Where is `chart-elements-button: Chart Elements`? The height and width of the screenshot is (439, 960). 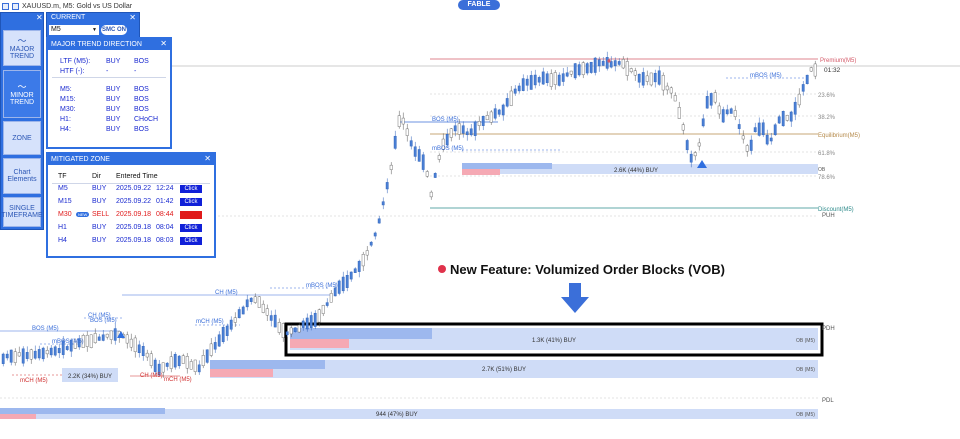 chart-elements-button: Chart Elements is located at coordinates (22, 176).